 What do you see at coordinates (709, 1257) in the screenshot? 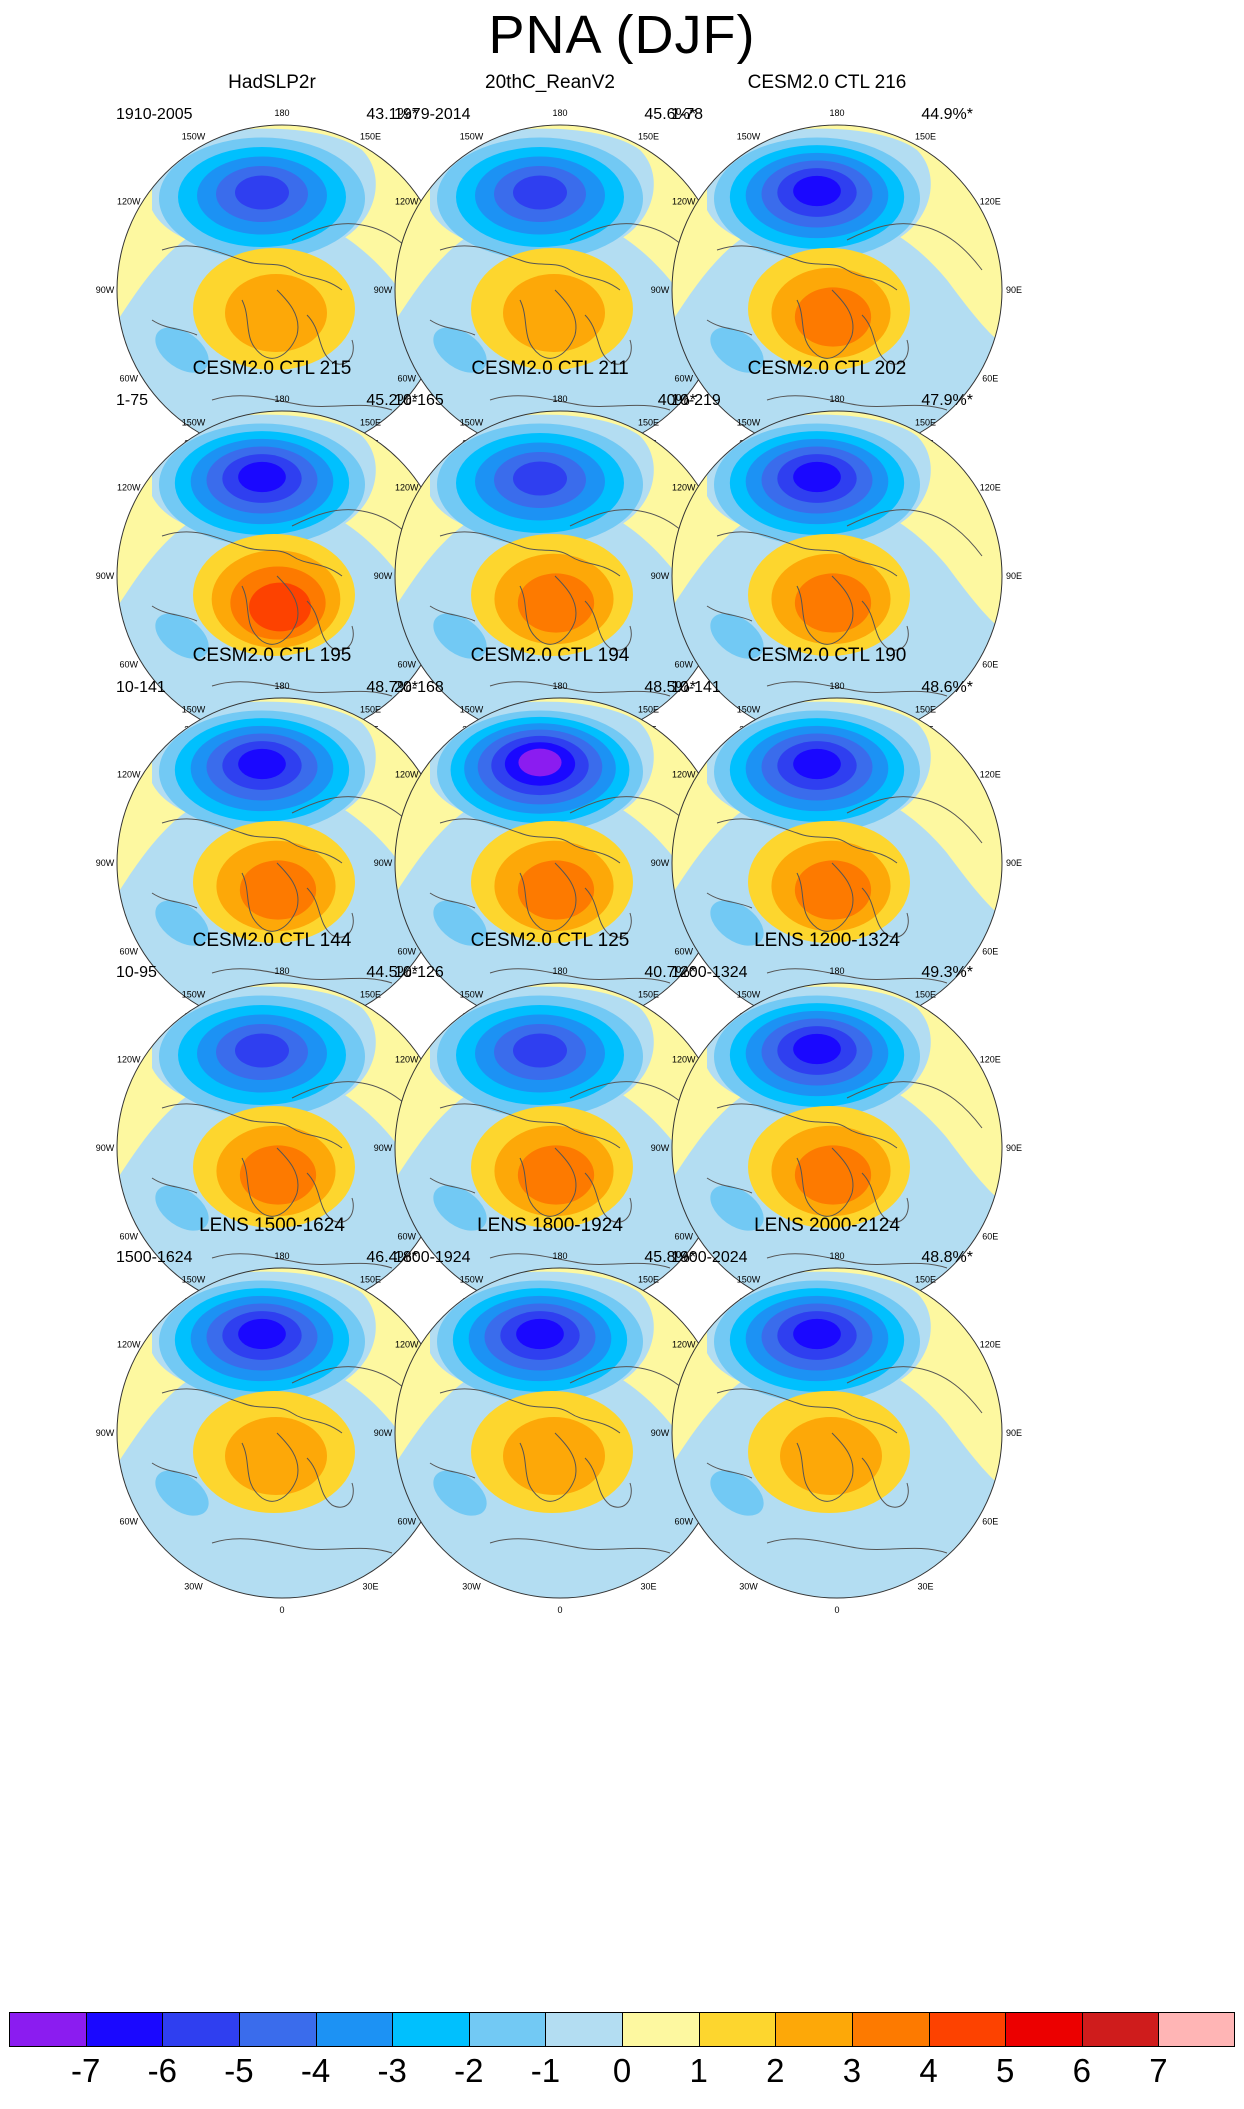
I see `panel-period: 1900-2024` at bounding box center [709, 1257].